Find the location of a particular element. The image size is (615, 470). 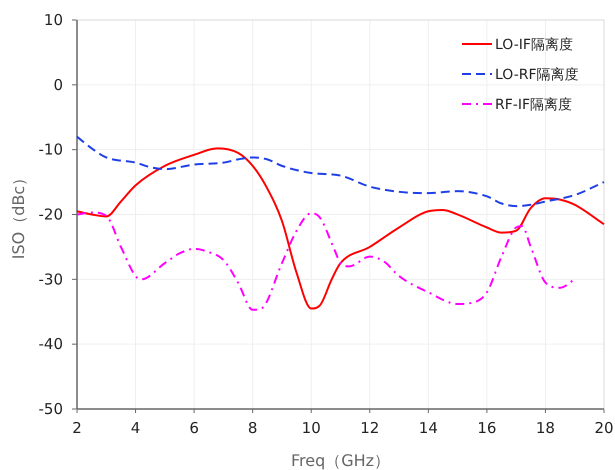

y-tick-label: 0 is located at coordinates (58, 85).